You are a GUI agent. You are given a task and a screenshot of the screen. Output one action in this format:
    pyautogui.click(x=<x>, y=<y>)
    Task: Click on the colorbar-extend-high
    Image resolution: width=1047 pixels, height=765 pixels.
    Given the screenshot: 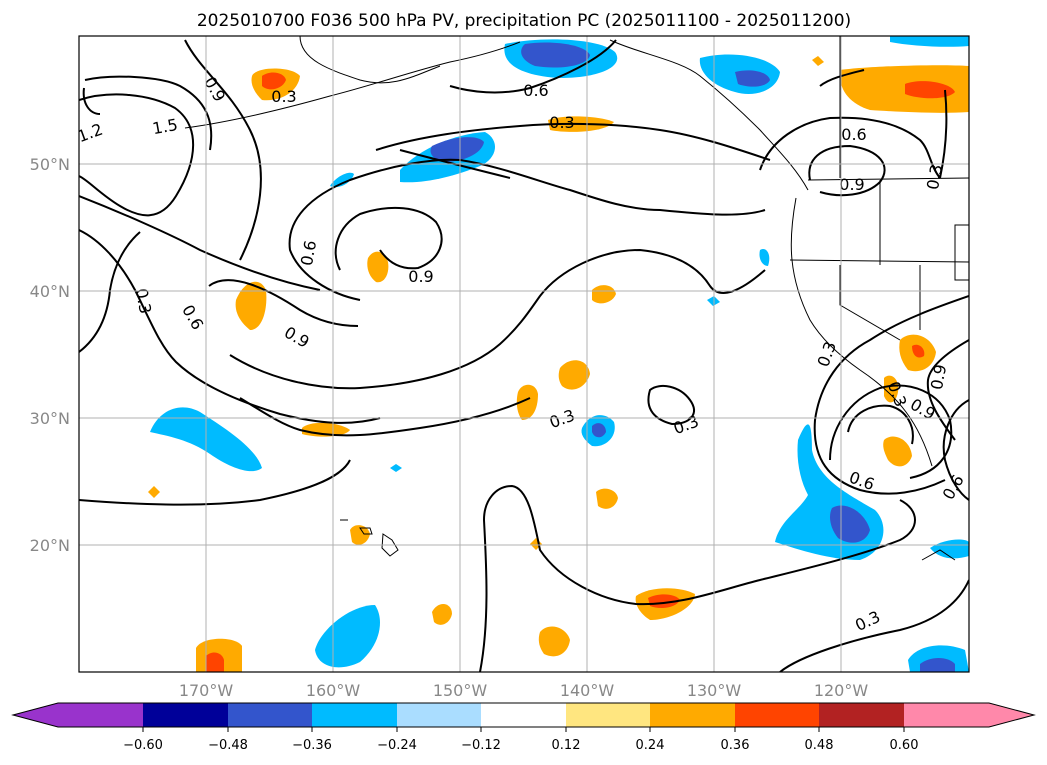 What is the action you would take?
    pyautogui.click(x=1011, y=715)
    